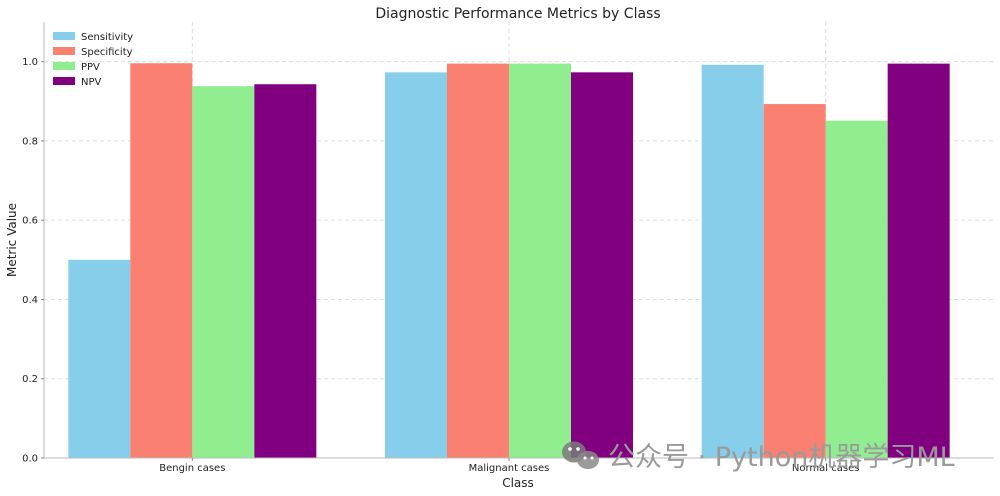 This screenshot has height=496, width=1000. Describe the element at coordinates (826, 468) in the screenshot. I see `x-tick-label: Normal cases` at that location.